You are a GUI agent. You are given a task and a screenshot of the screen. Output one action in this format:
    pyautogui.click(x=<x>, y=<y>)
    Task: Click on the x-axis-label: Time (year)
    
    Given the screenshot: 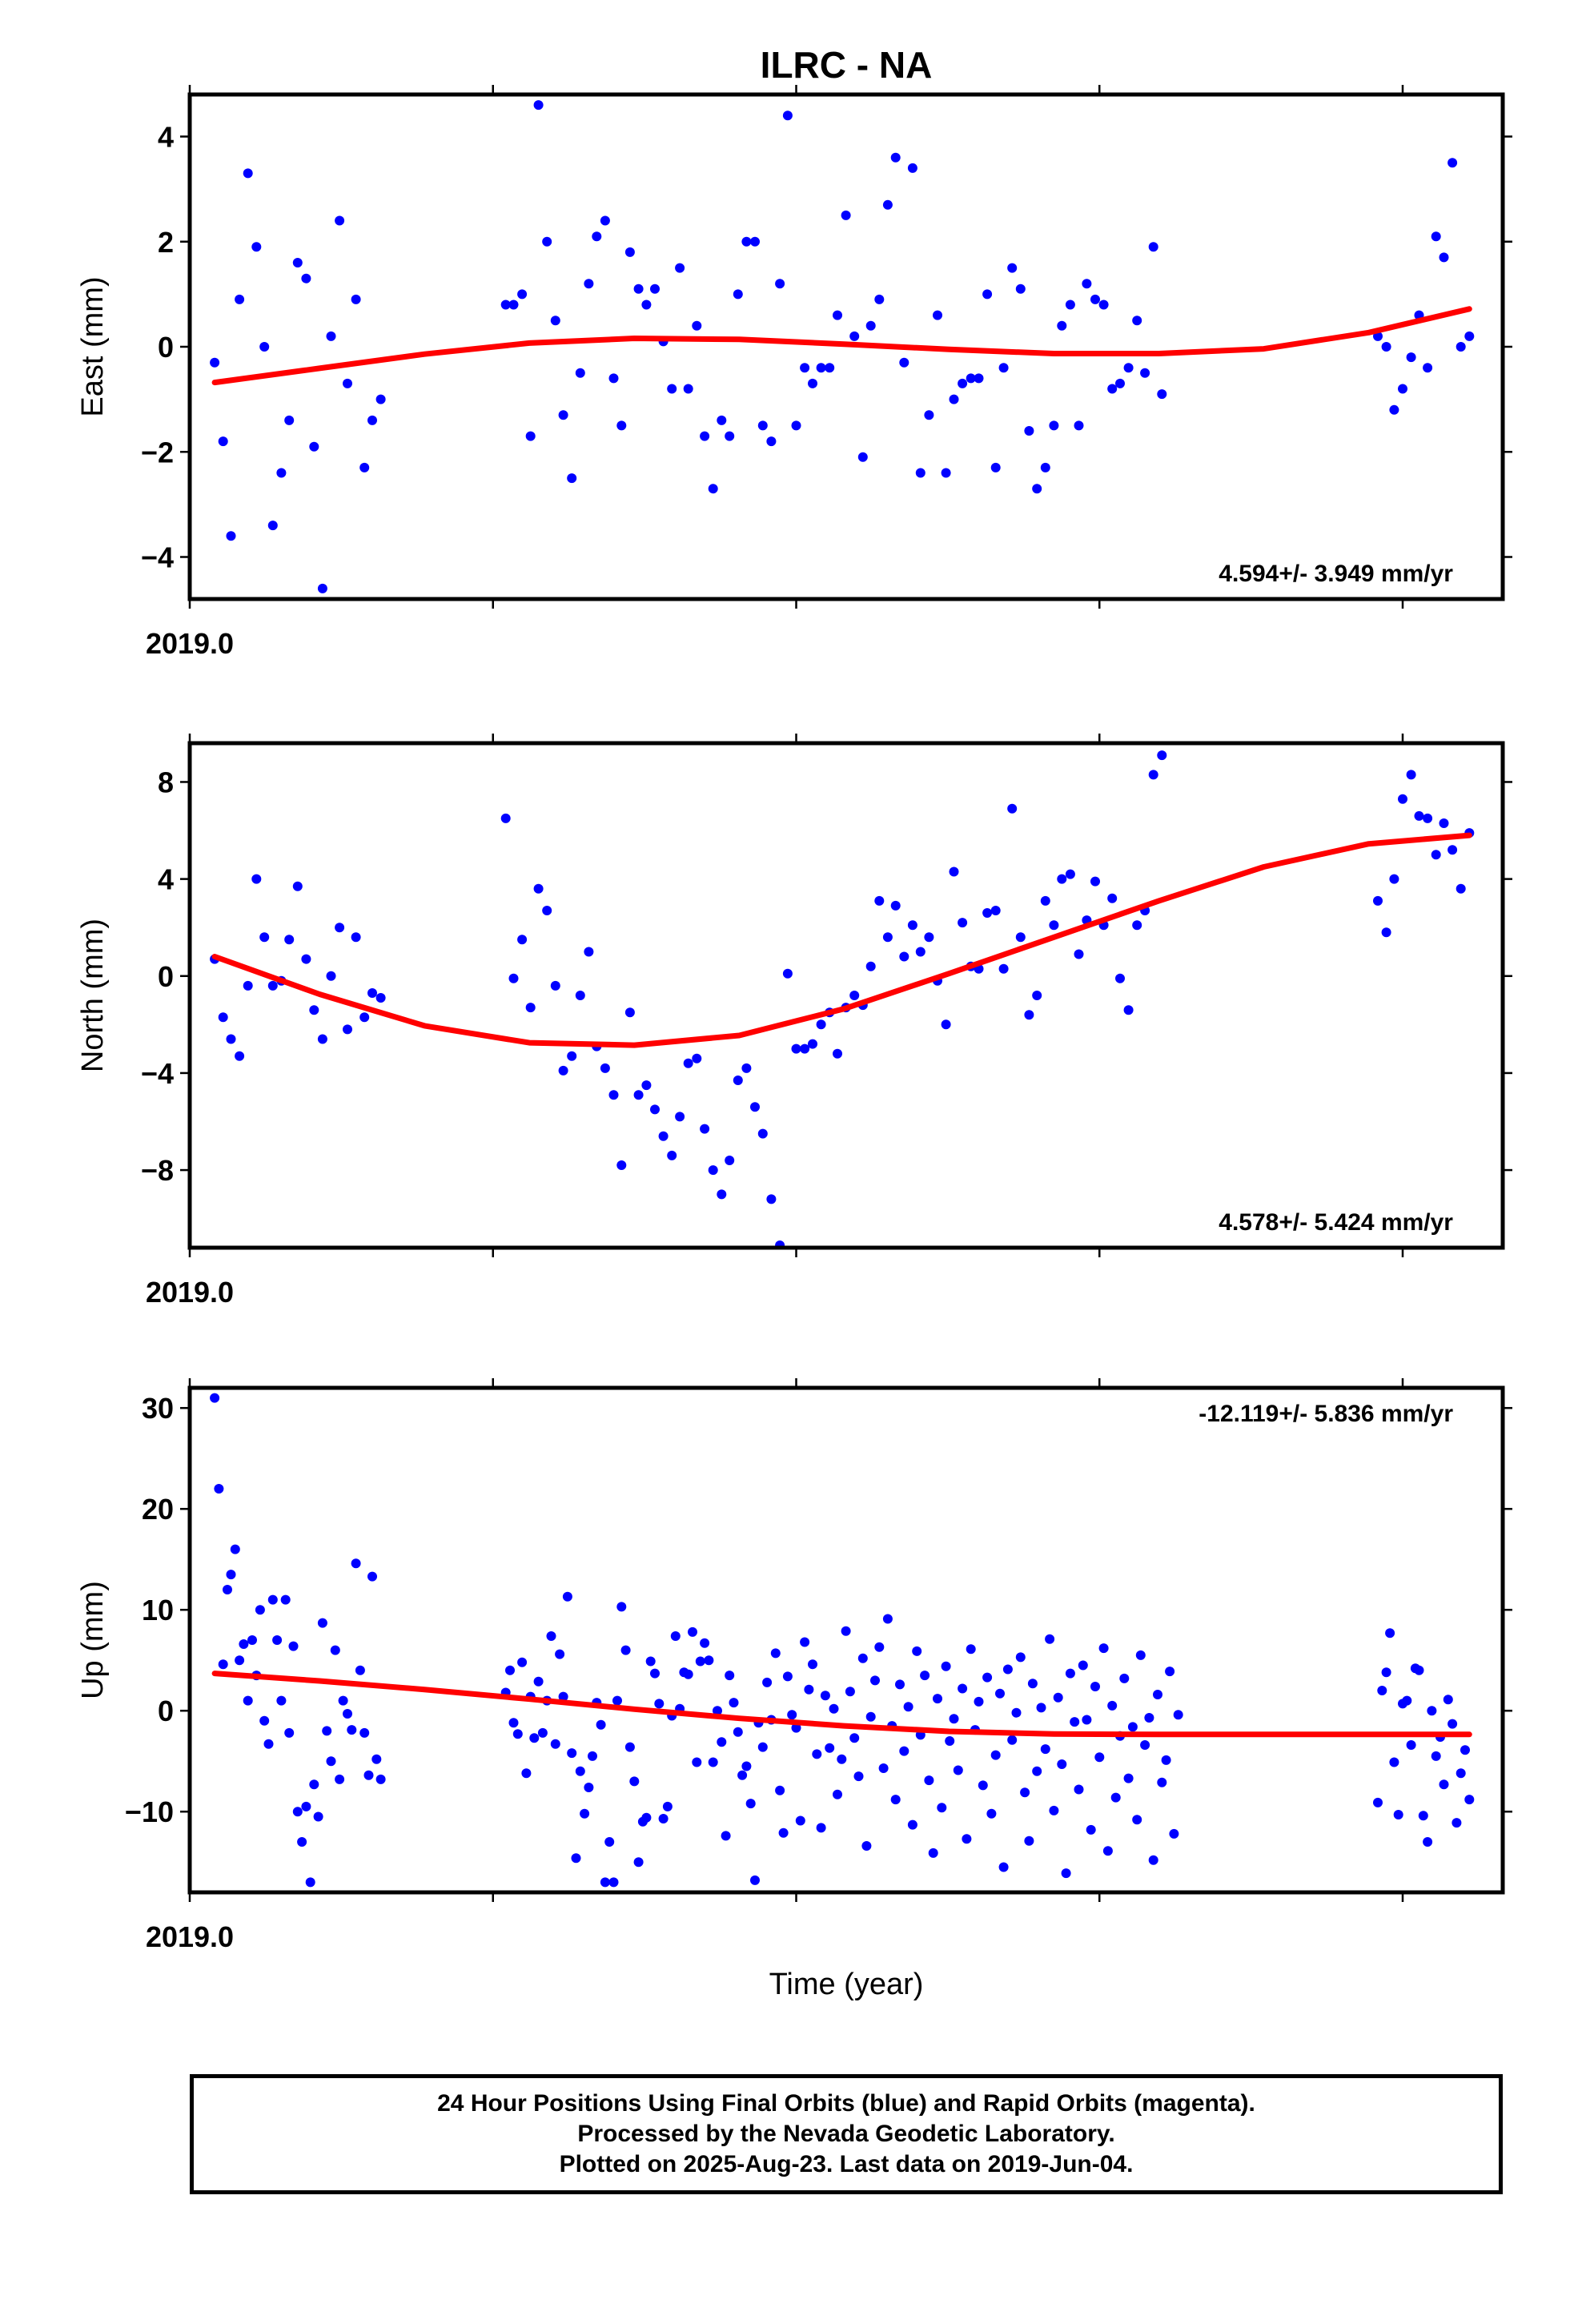 What is the action you would take?
    pyautogui.click(x=847, y=1984)
    